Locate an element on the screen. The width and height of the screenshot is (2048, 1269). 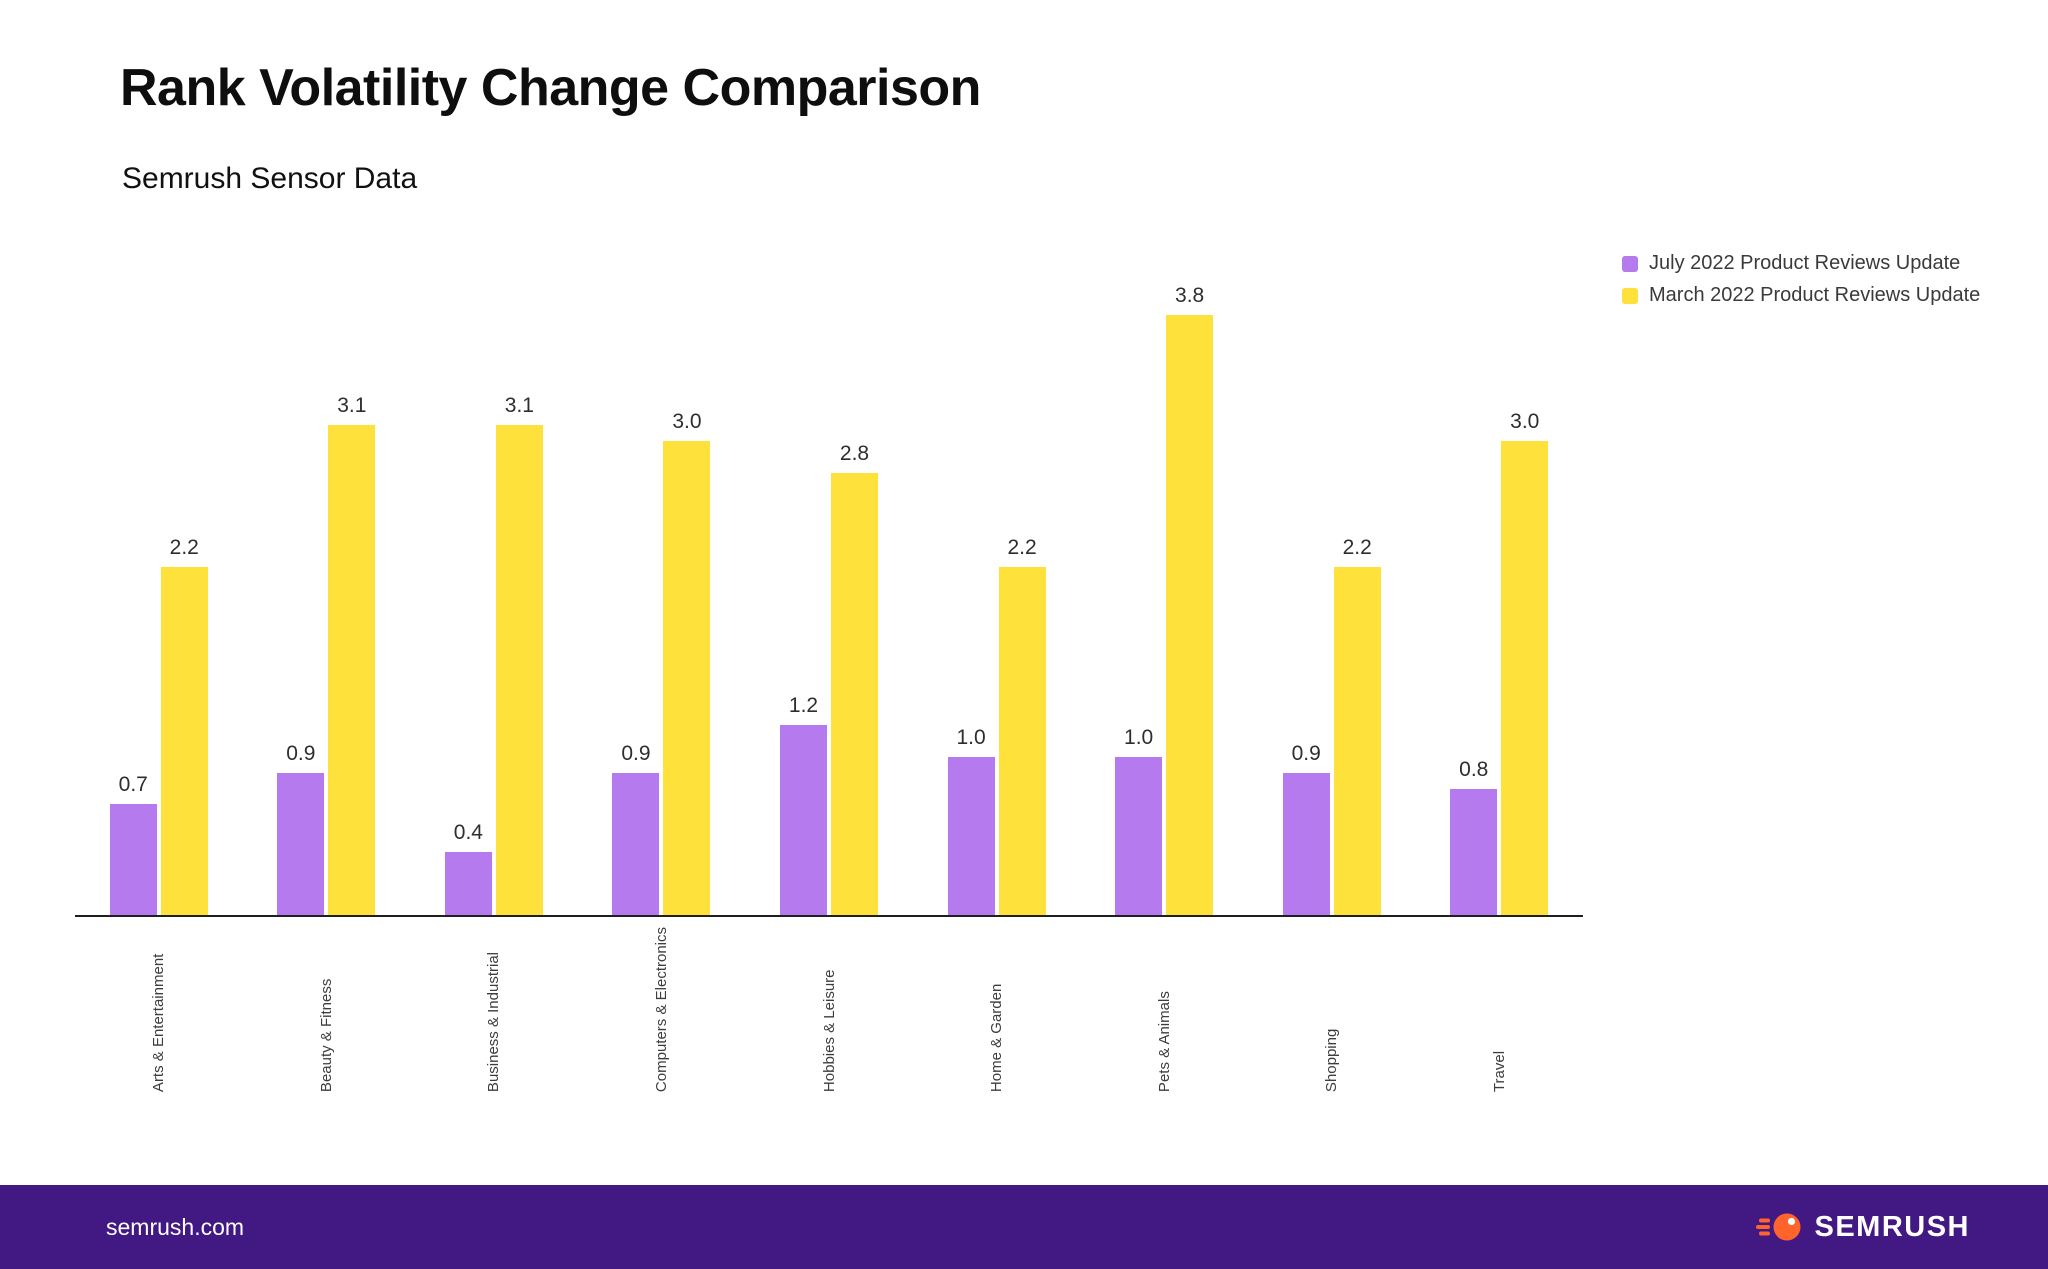
bar-pair: 1.0 2.2 is located at coordinates (996, 575).